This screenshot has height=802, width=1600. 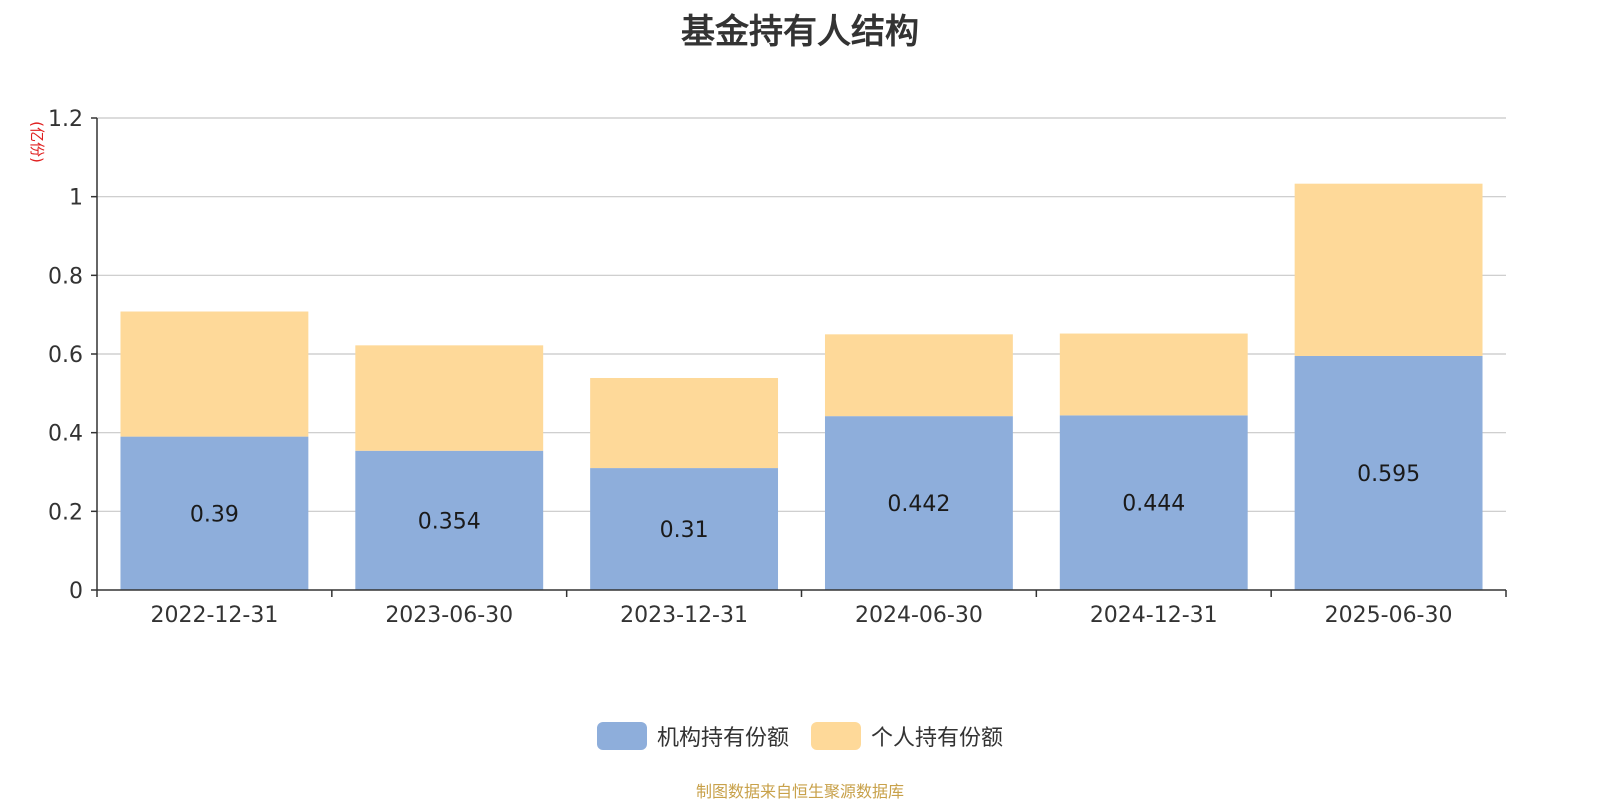 What do you see at coordinates (1389, 615) in the screenshot?
I see `x-tick-label-5: 2025-06-30` at bounding box center [1389, 615].